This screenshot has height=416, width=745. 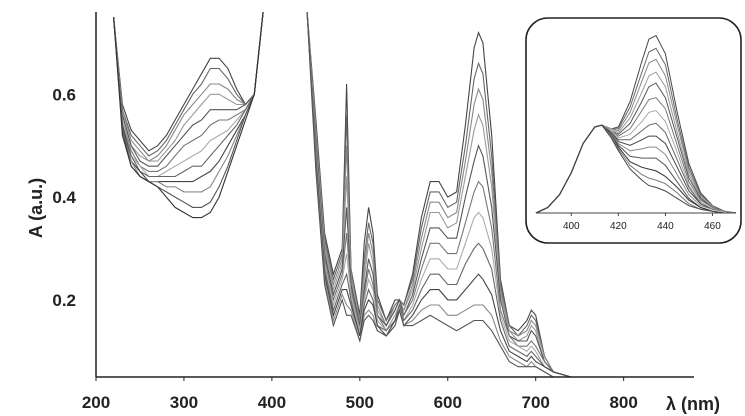 What do you see at coordinates (64, 94) in the screenshot?
I see `y-tick-label: 0.6` at bounding box center [64, 94].